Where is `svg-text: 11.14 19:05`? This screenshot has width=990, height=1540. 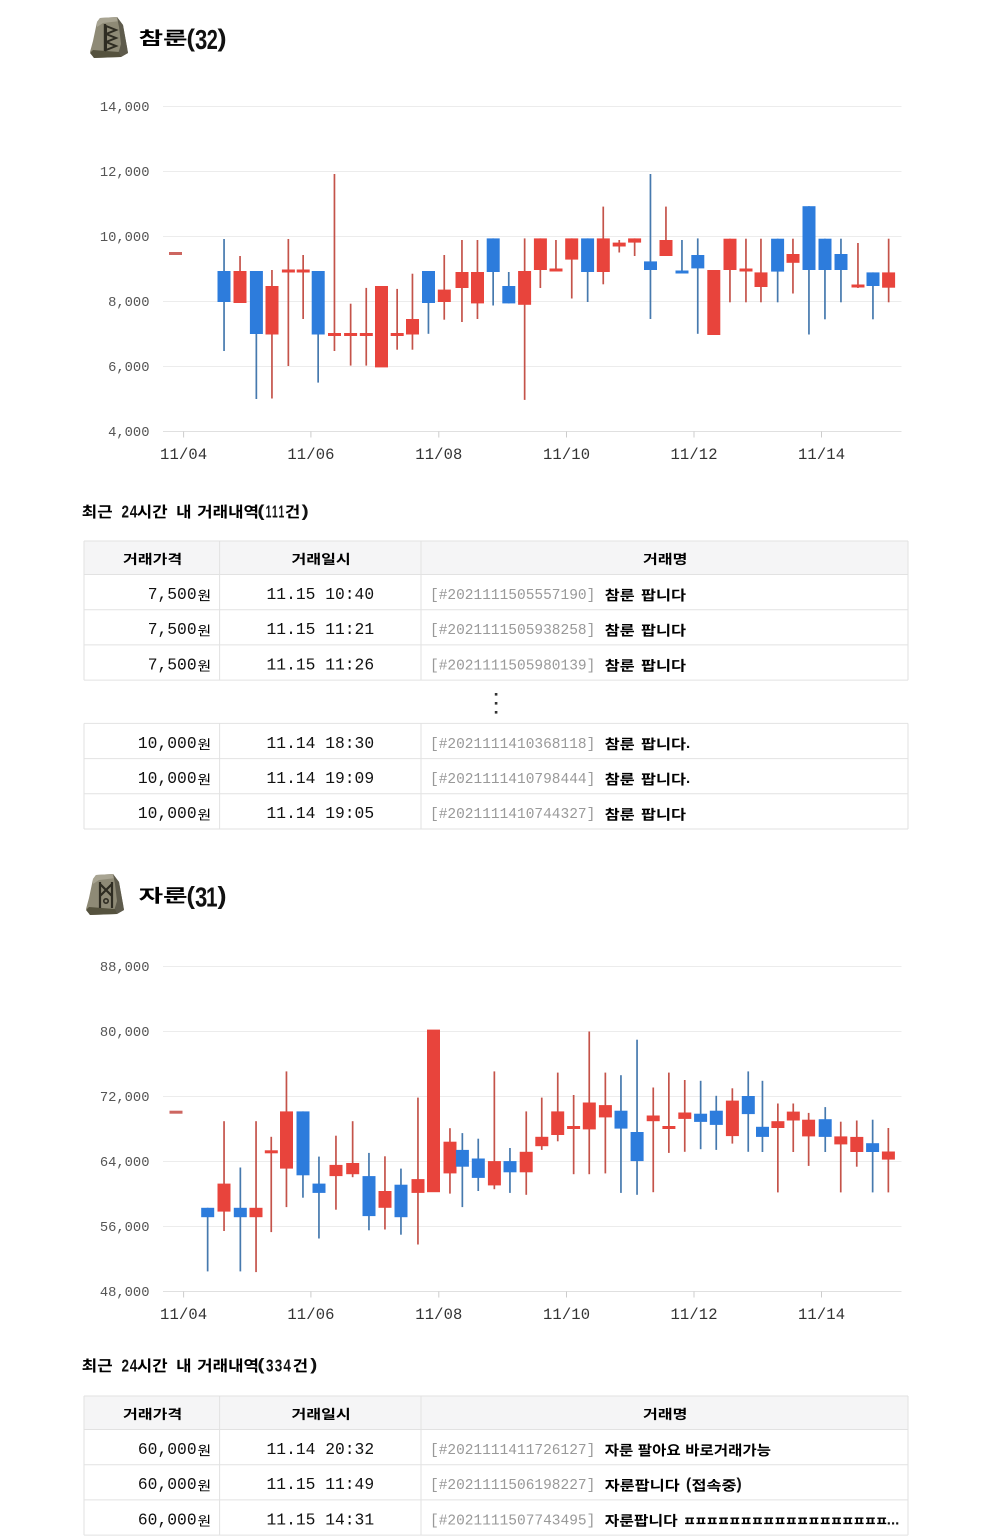
svg-text: 11.14 19:05 is located at coordinates (321, 813).